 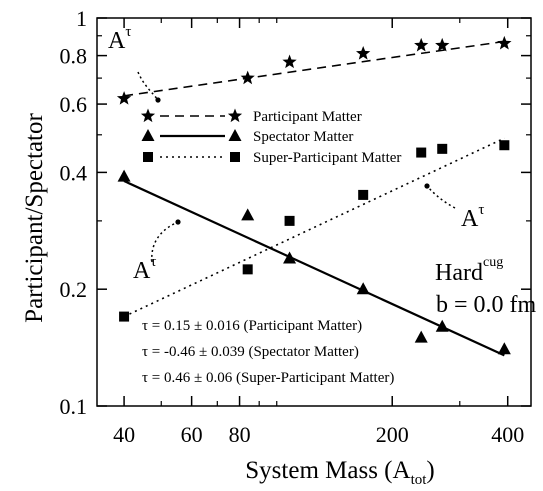 What do you see at coordinates (240, 434) in the screenshot?
I see `x-tick-label: 80` at bounding box center [240, 434].